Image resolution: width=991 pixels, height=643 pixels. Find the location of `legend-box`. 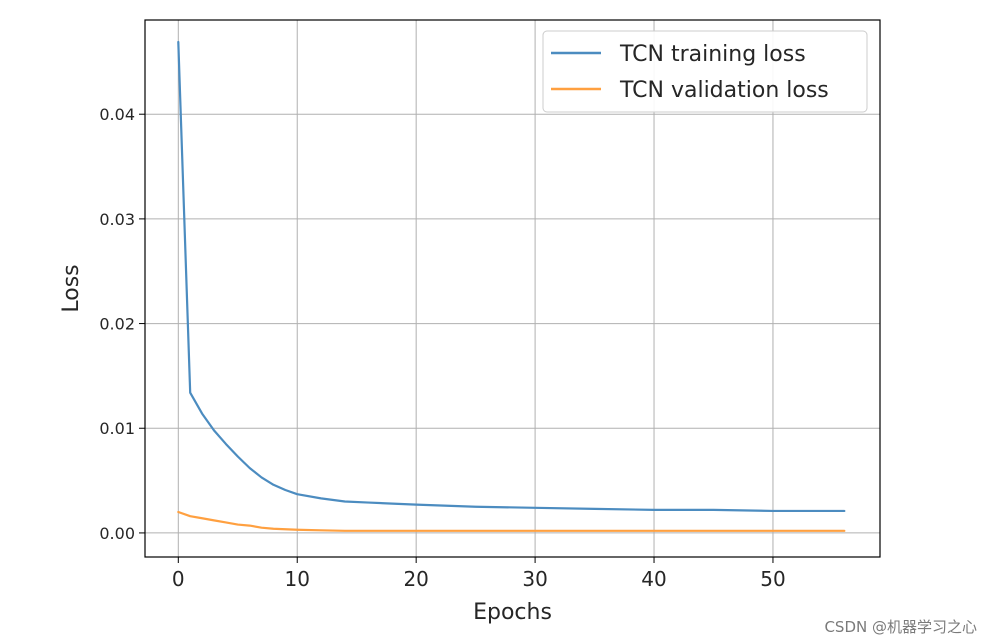

legend-box is located at coordinates (705, 71).